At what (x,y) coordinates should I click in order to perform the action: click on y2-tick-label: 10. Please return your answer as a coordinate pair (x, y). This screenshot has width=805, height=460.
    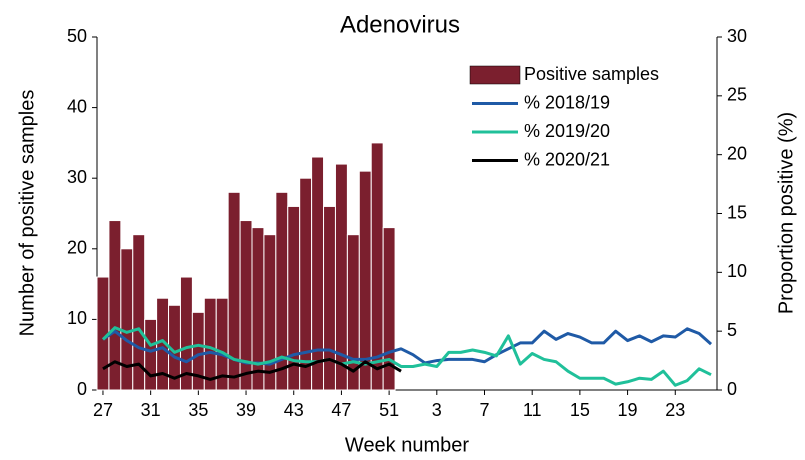
    Looking at the image, I should click on (737, 271).